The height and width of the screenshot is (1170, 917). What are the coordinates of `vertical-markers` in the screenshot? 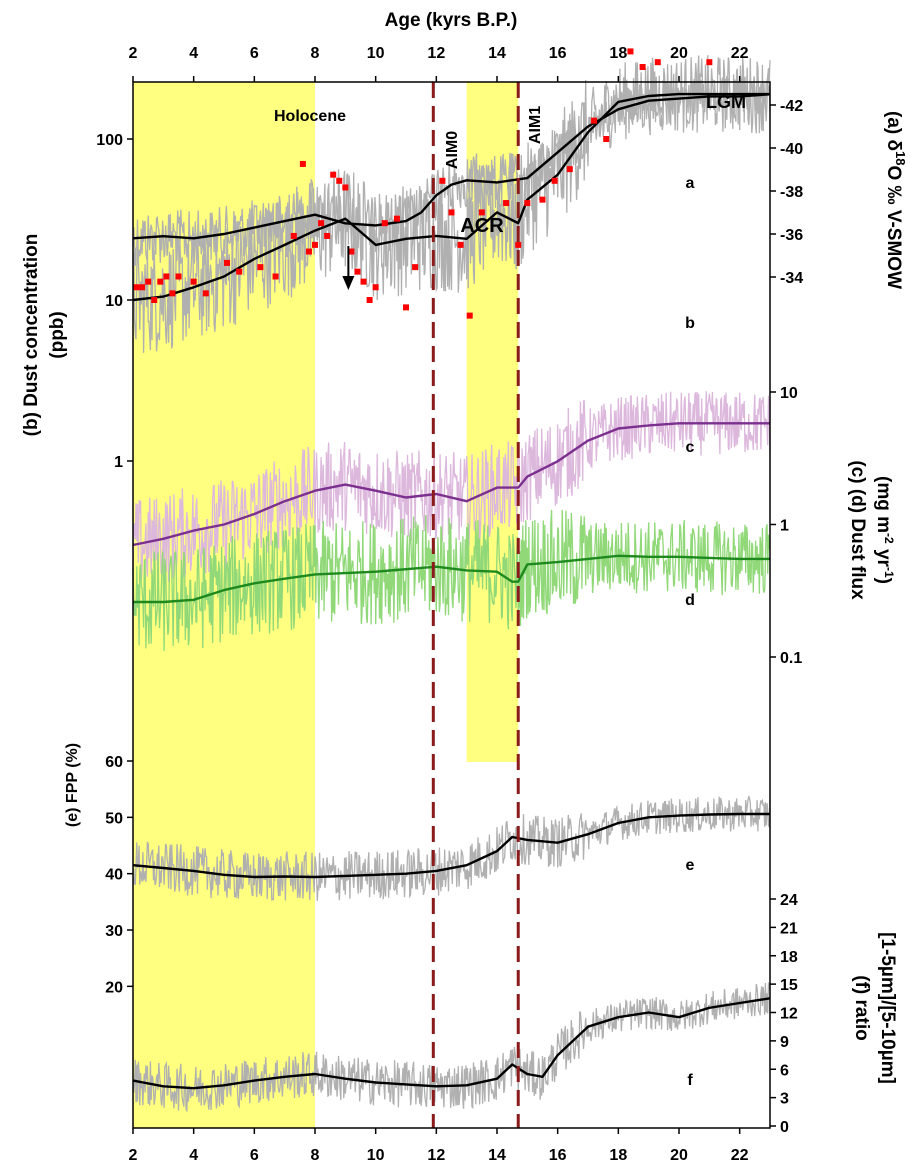 It's located at (475, 605).